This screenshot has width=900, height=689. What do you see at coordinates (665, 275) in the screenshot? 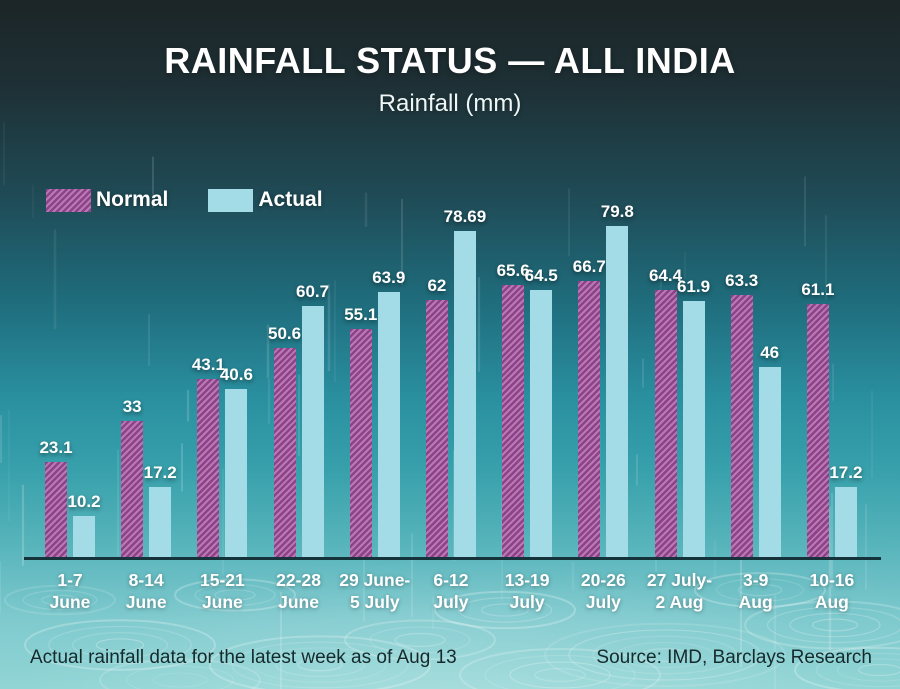
I see `bar-value-label: 64.4` at bounding box center [665, 275].